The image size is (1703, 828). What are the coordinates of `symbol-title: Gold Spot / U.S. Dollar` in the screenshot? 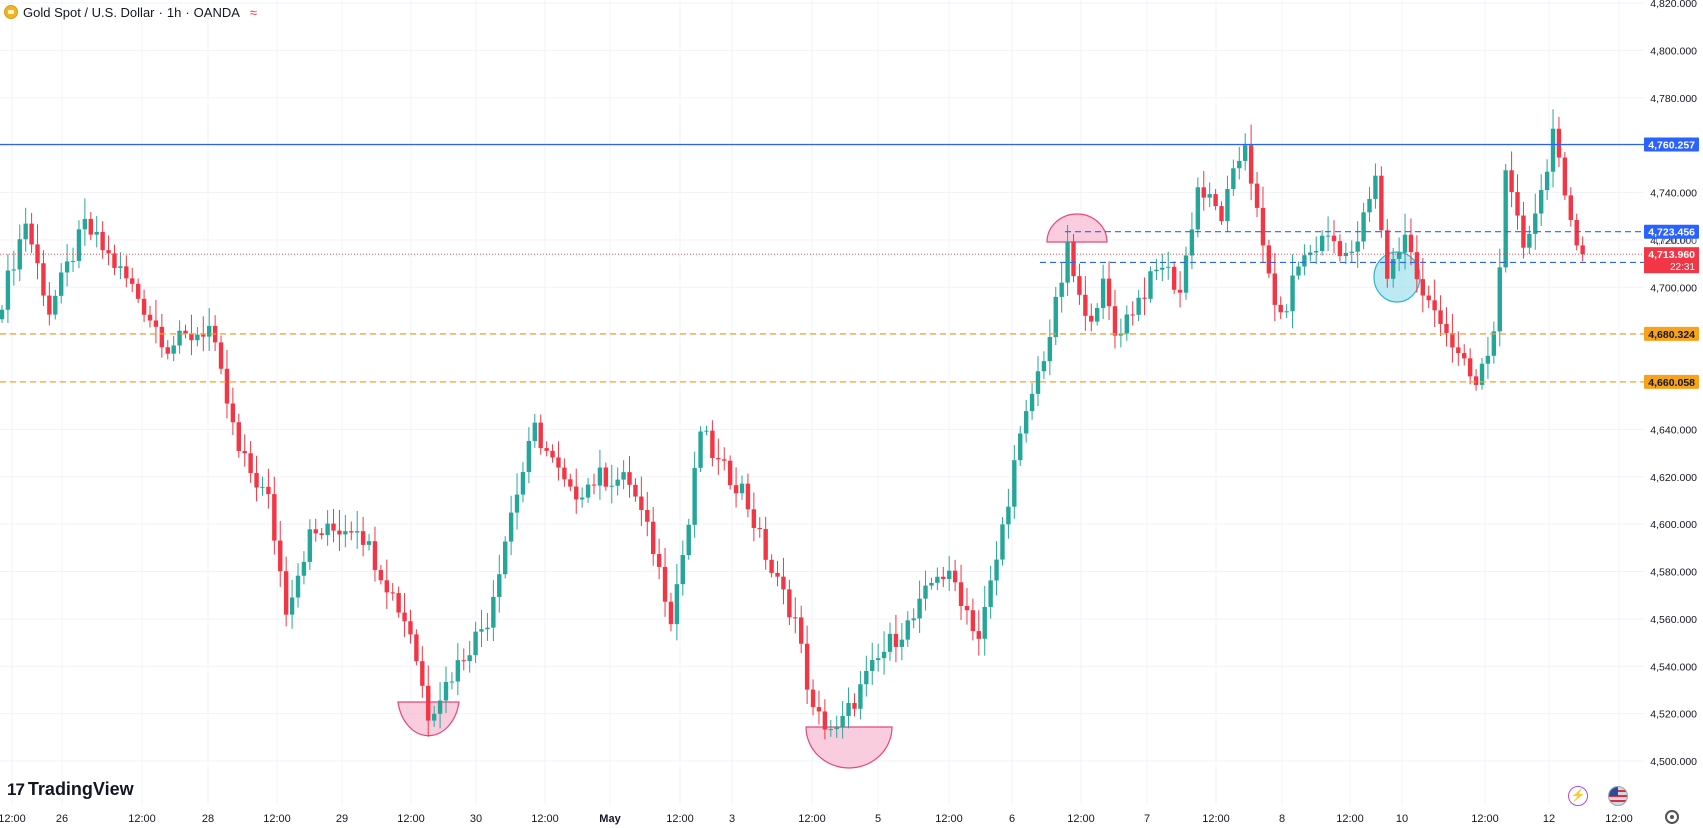 It's located at (89, 12).